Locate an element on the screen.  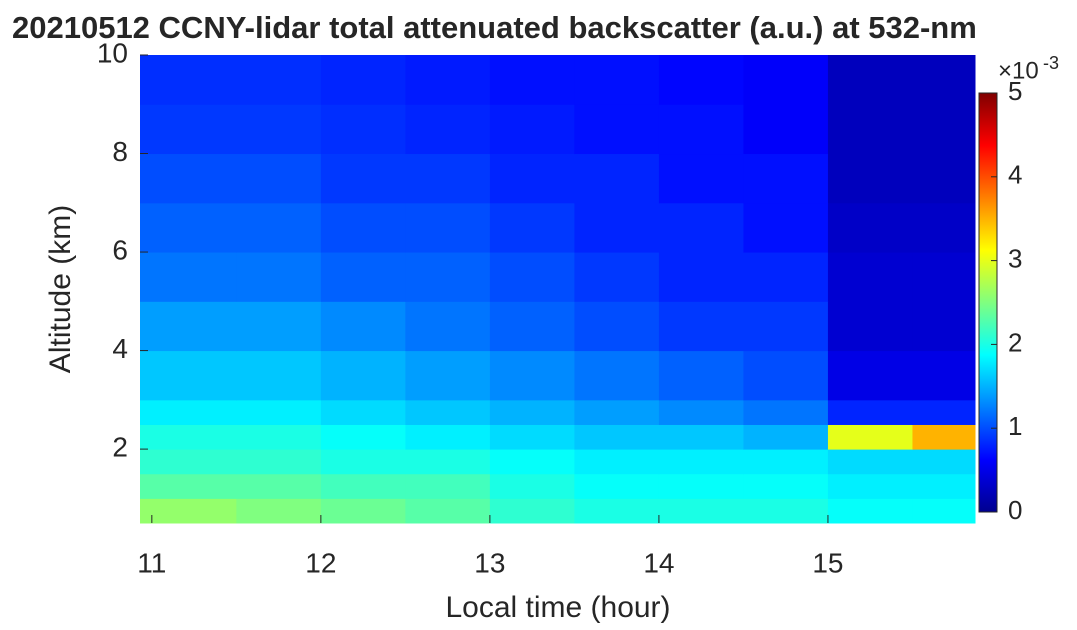
colorbar-tick-label: 5 is located at coordinates (1015, 91).